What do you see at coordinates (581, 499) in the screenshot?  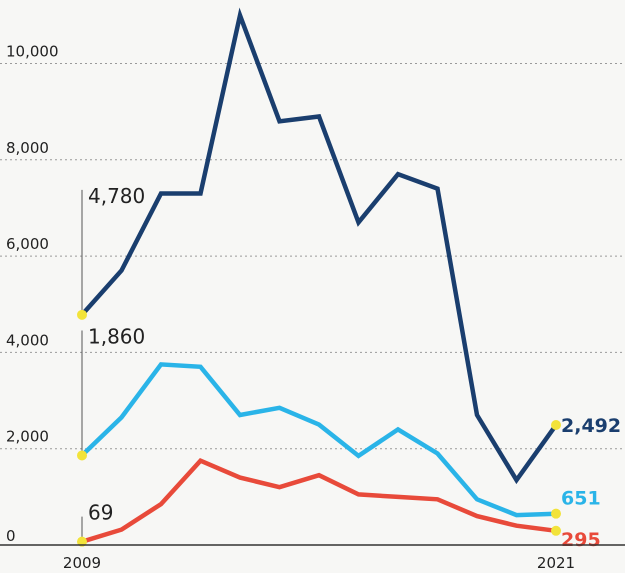 I see `series-end-label: 651` at bounding box center [581, 499].